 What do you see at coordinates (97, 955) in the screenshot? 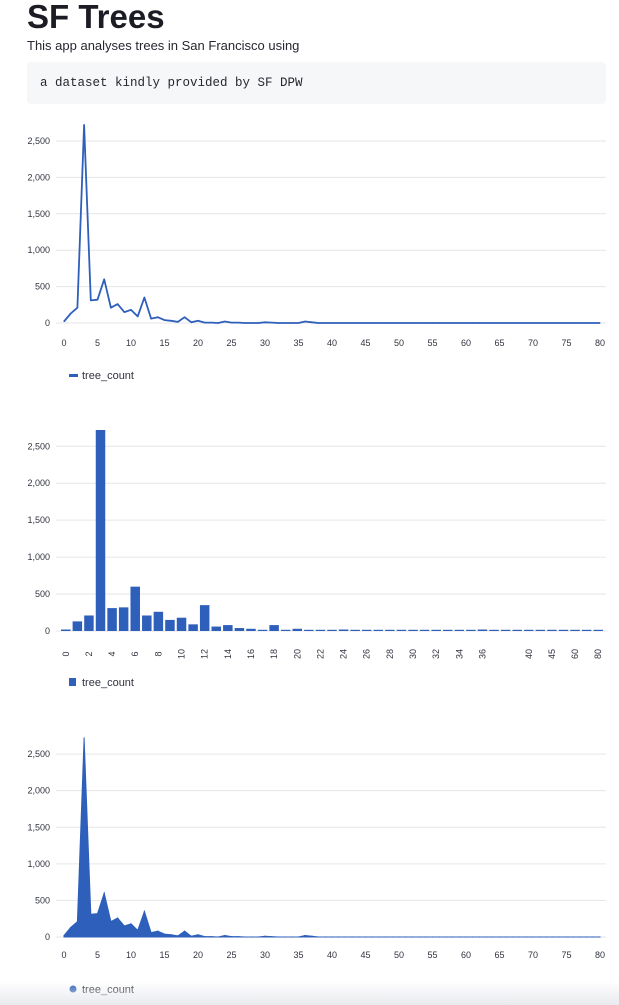
I see `x-tick-label: 5` at bounding box center [97, 955].